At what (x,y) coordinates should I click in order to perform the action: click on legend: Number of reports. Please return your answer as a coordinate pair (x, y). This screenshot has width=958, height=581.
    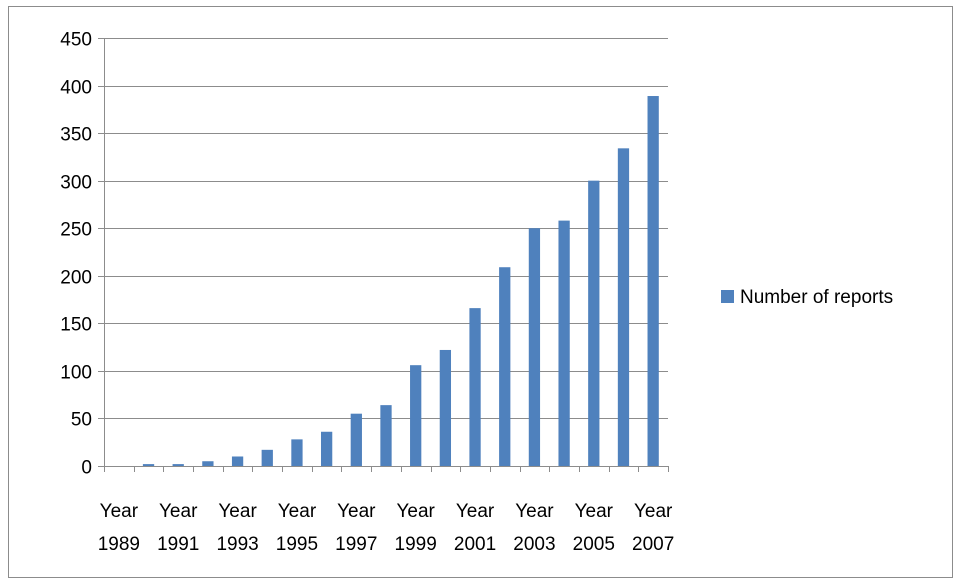
    Looking at the image, I should click on (807, 297).